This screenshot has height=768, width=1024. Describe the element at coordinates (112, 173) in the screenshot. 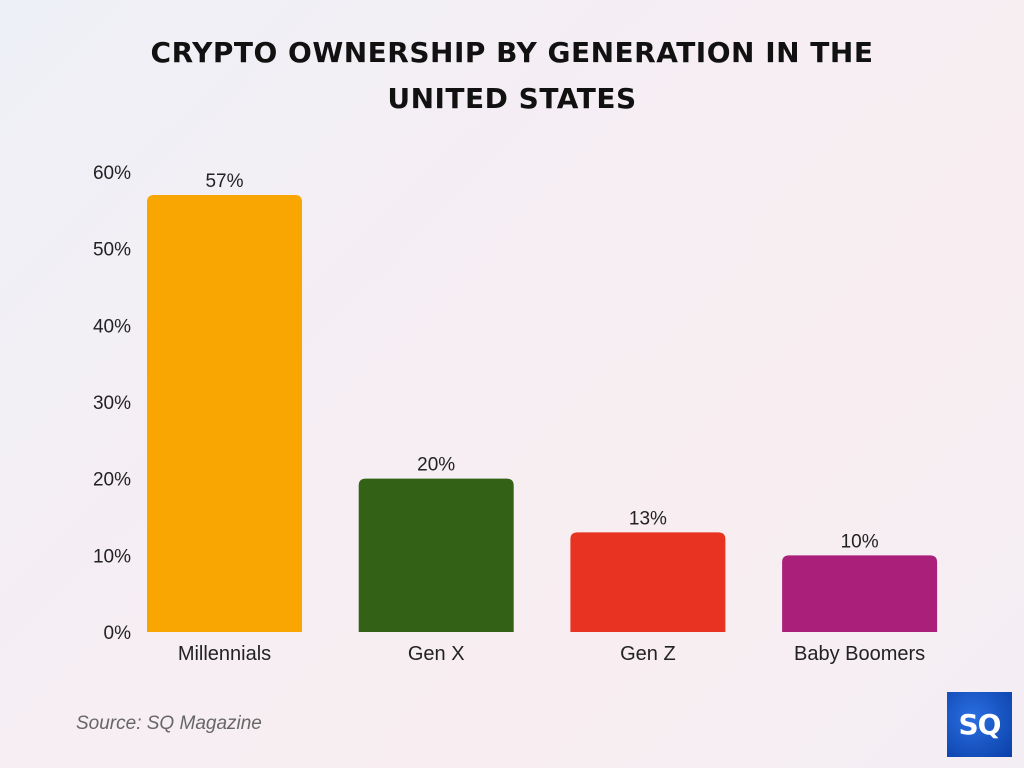

I see `y-tick-label: 60%` at that location.